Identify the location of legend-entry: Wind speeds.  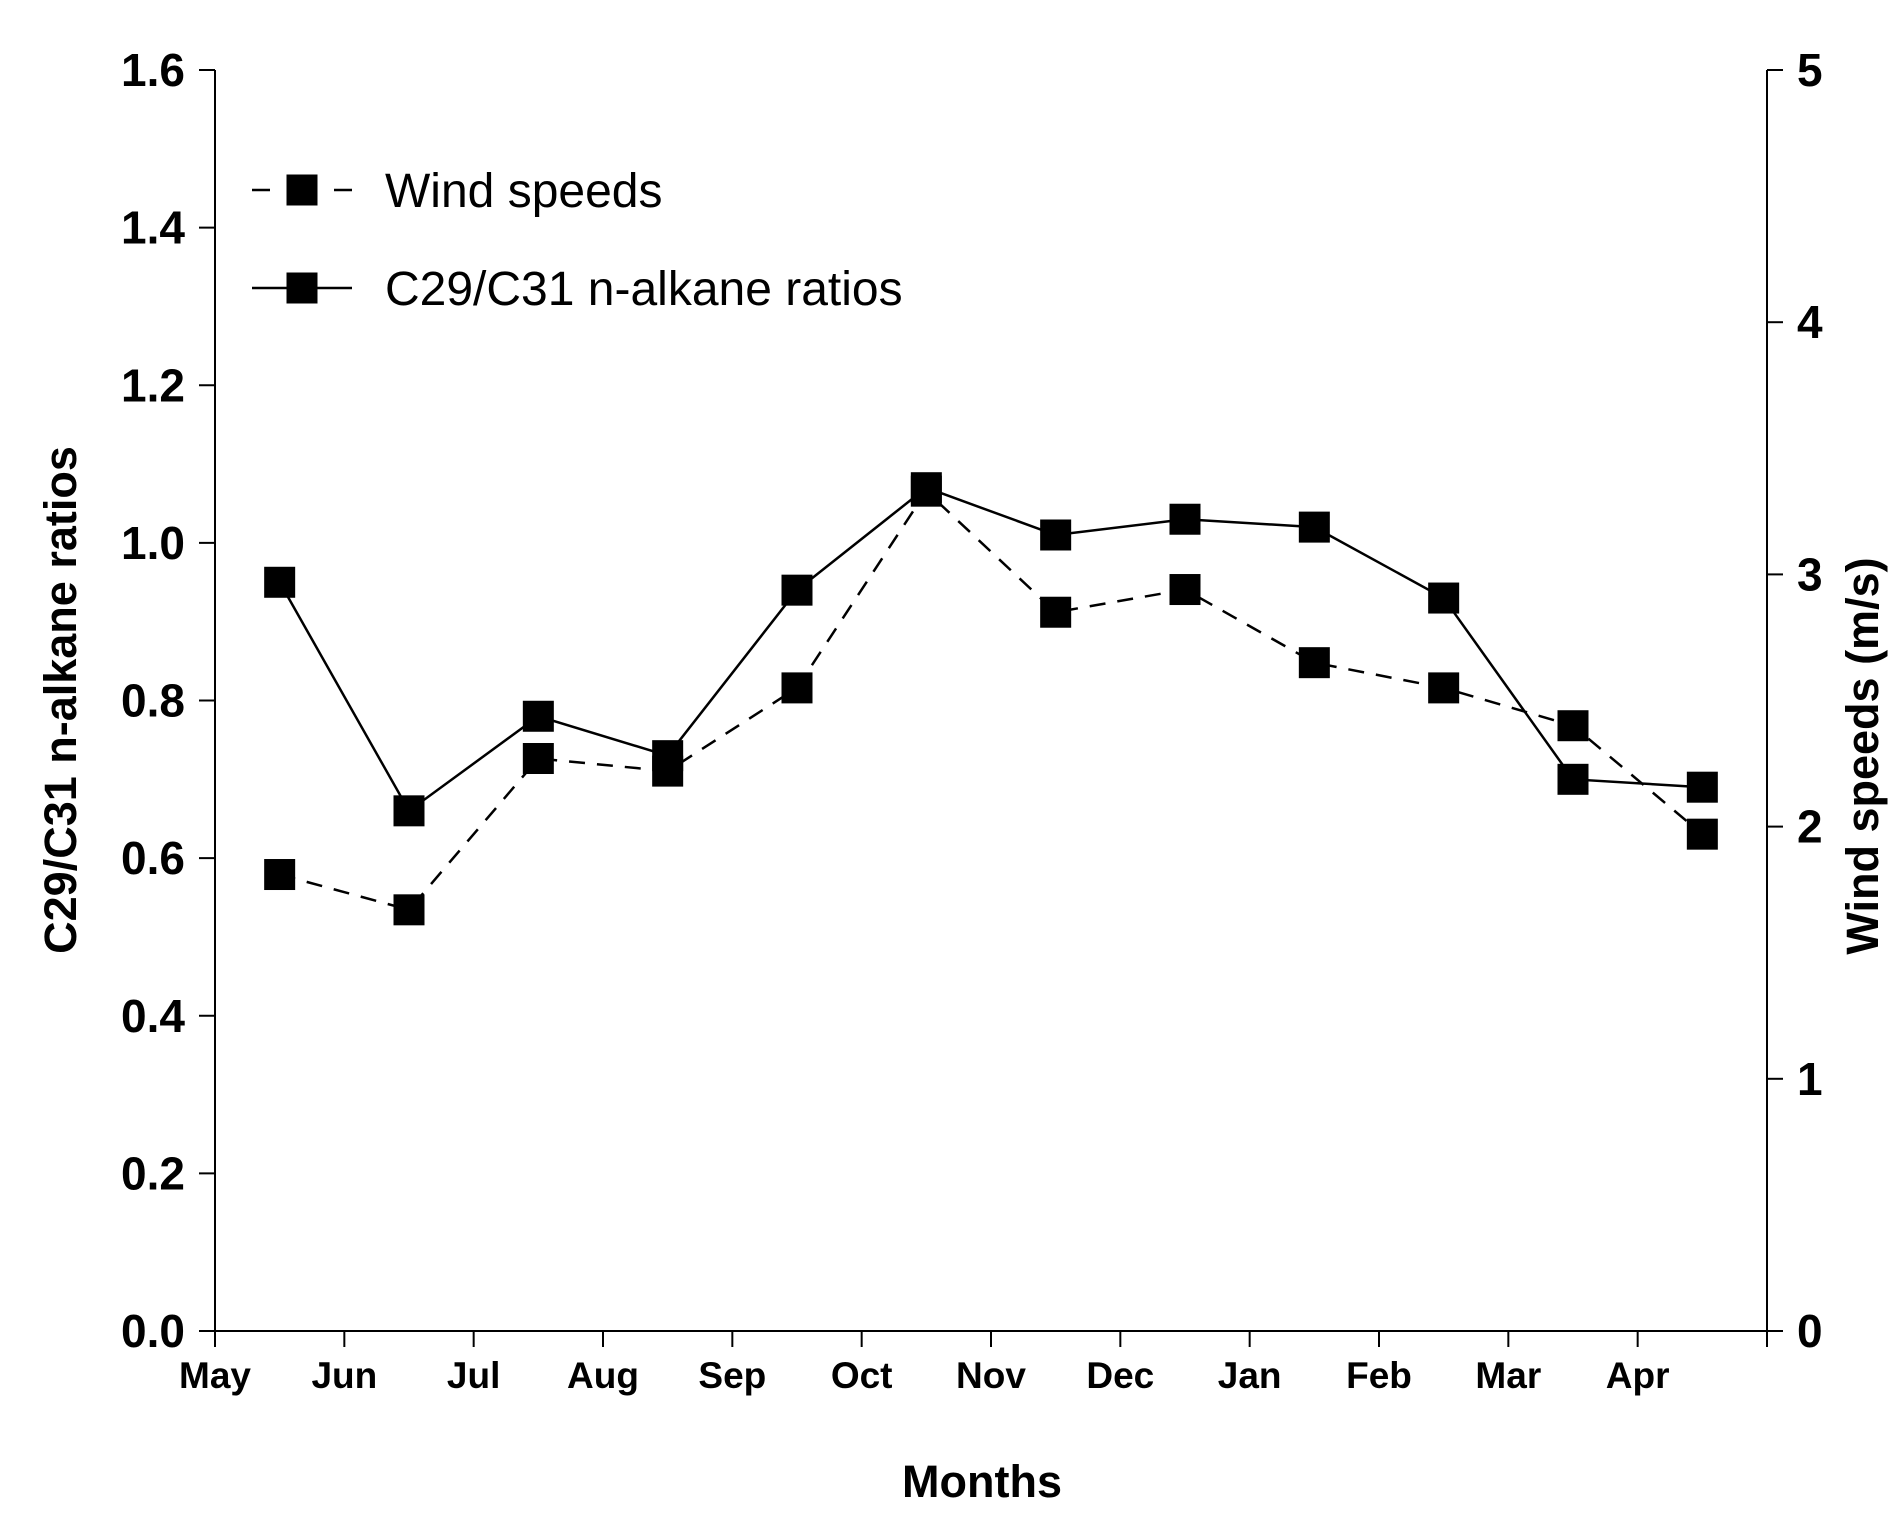
(457, 191).